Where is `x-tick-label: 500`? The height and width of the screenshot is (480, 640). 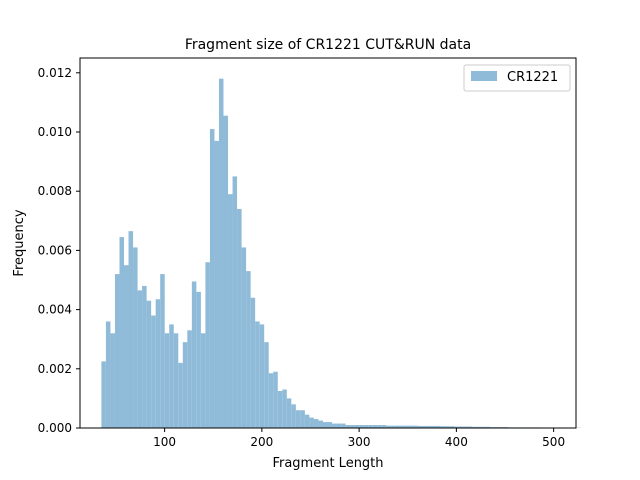
x-tick-label: 500 is located at coordinates (553, 442).